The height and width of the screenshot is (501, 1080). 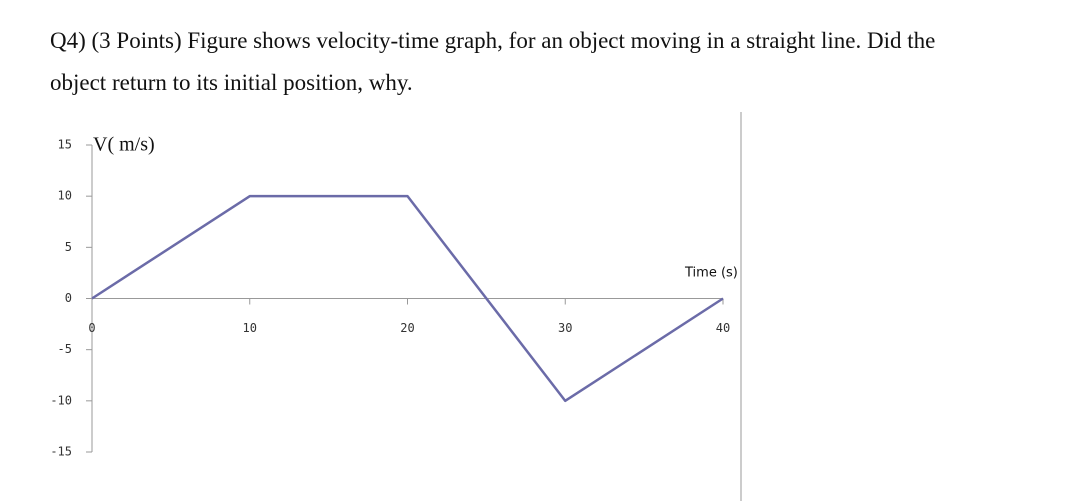 What do you see at coordinates (65, 349) in the screenshot?
I see `y-tick-label: -5` at bounding box center [65, 349].